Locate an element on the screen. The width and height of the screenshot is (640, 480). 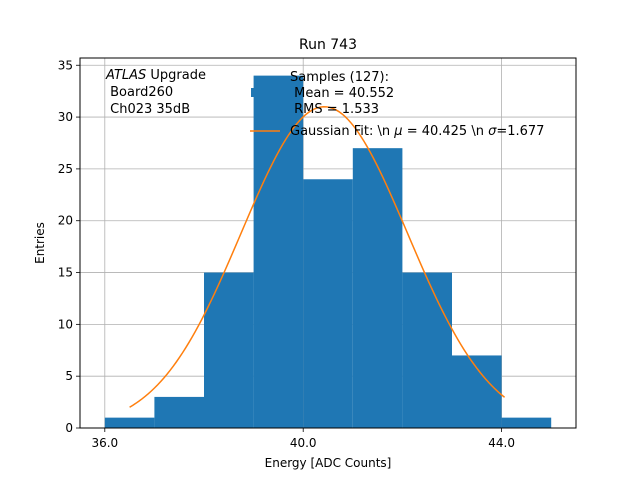
annotation-line-2: Board260 is located at coordinates (139, 92).